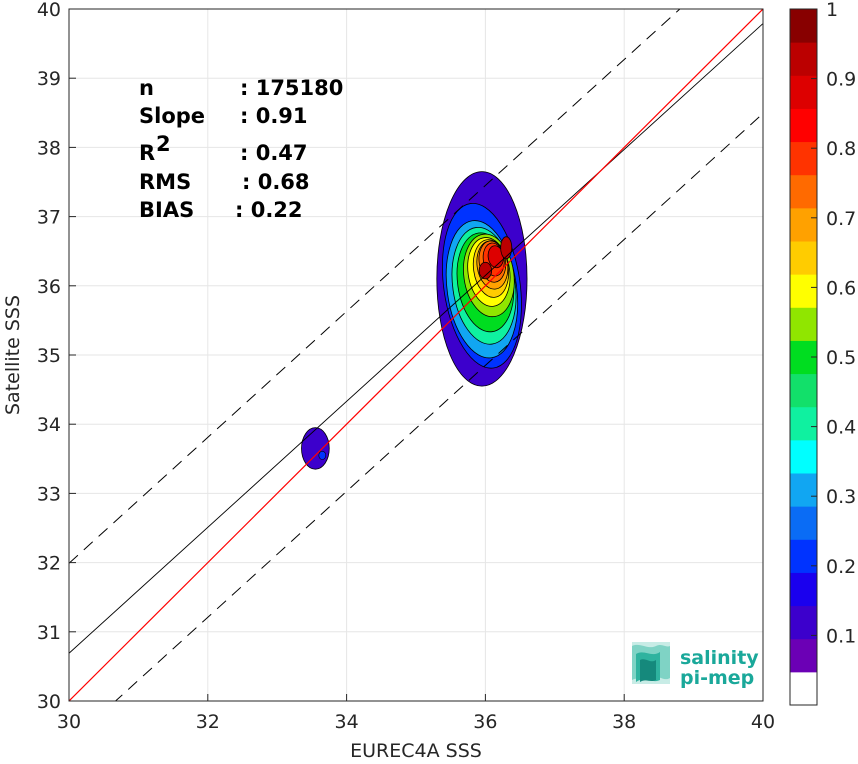 This screenshot has width=858, height=764. Describe the element at coordinates (49, 633) in the screenshot. I see `y-tick-label: 31` at that location.